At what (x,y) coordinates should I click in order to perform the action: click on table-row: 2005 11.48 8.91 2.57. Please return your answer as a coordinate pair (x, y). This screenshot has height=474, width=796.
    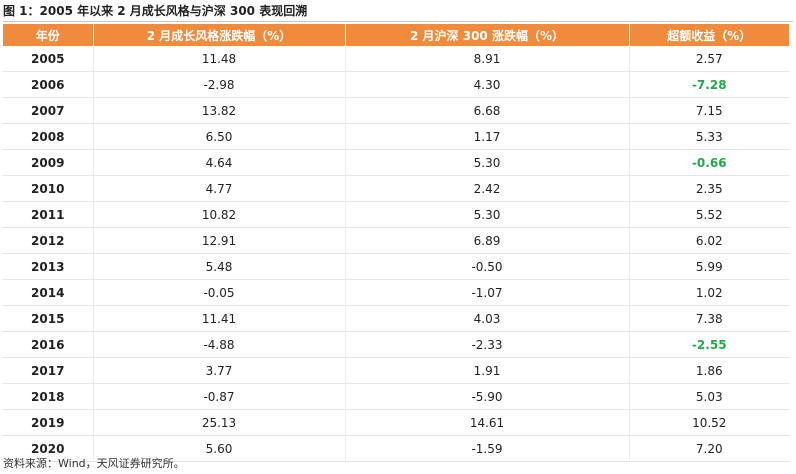
    Looking at the image, I should click on (396, 59).